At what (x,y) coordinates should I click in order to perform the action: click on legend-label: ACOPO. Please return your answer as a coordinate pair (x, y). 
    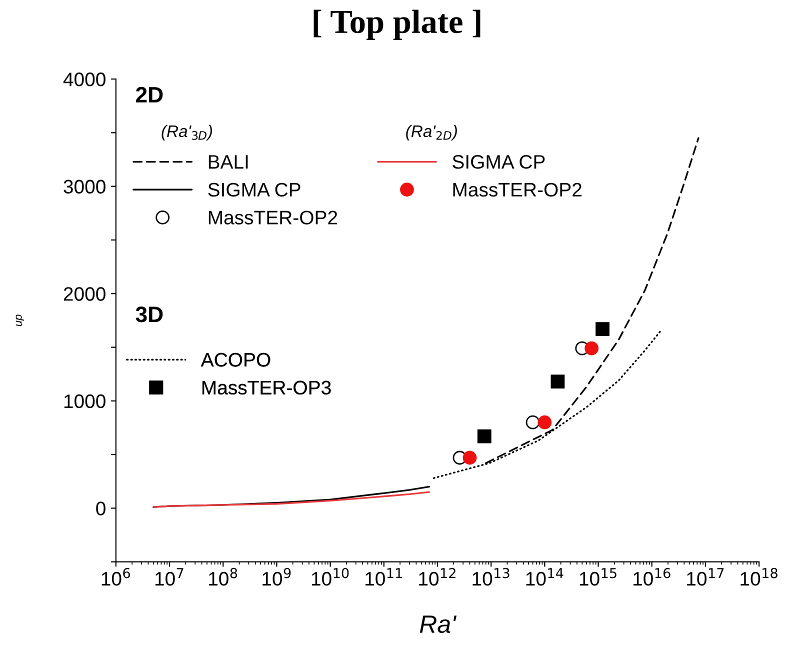
    Looking at the image, I should click on (235, 359).